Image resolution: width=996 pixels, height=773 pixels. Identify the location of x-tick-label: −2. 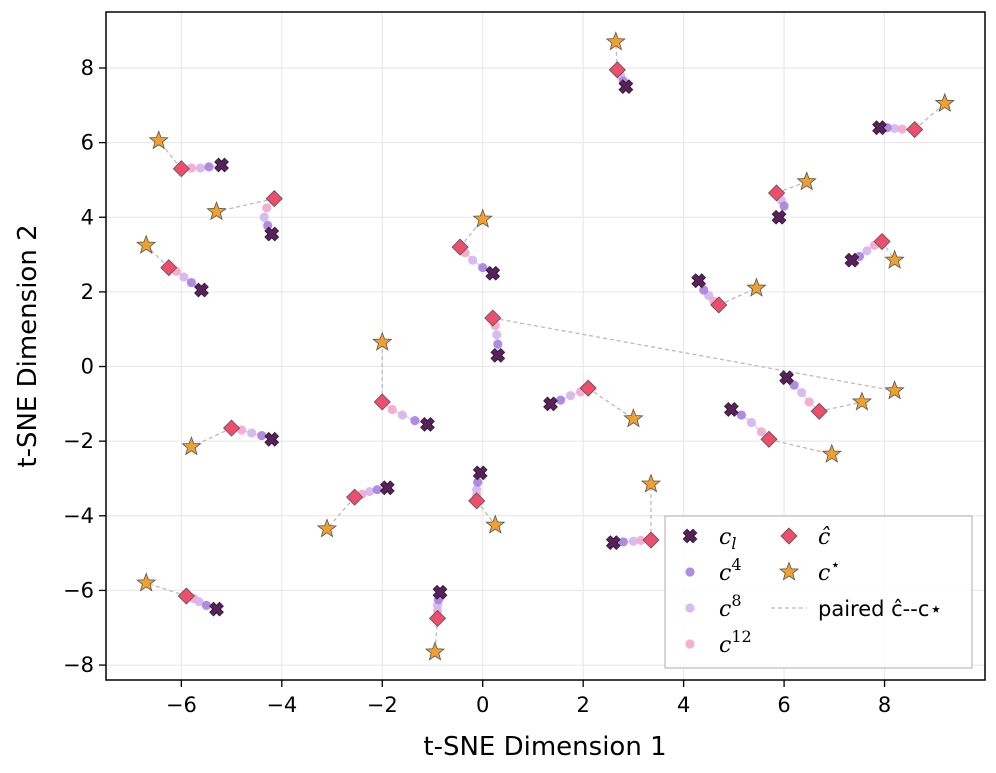
(382, 705).